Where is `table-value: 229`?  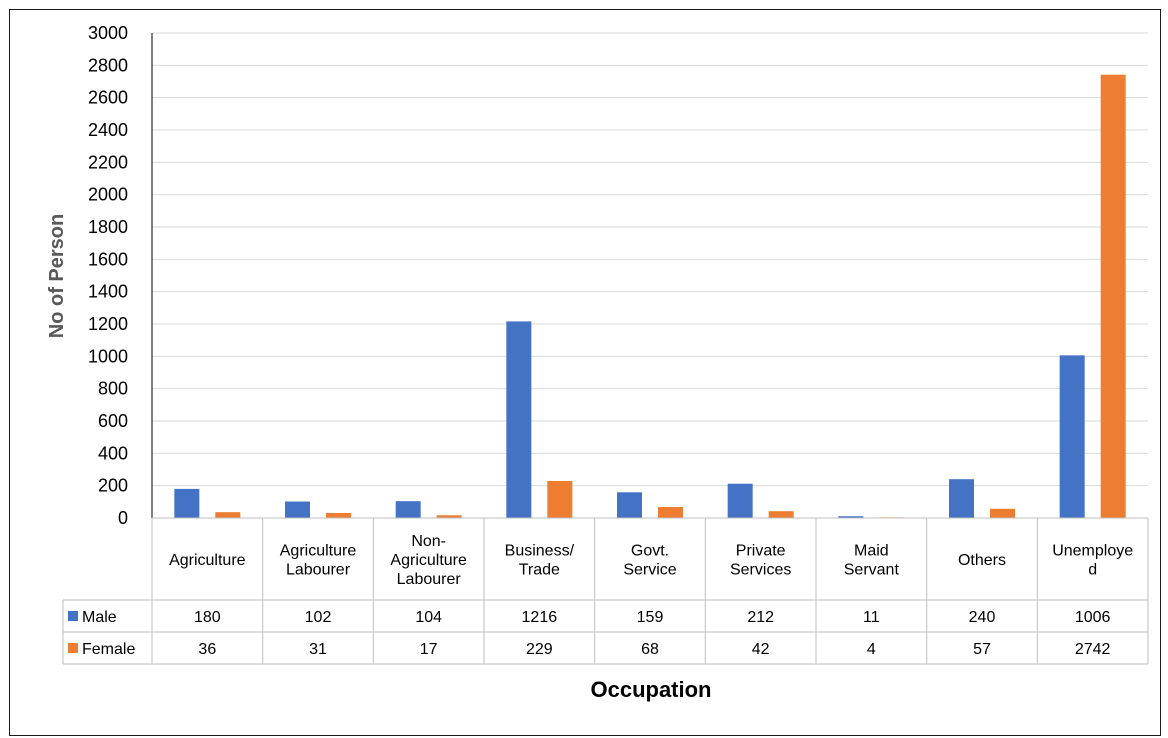
table-value: 229 is located at coordinates (539, 649).